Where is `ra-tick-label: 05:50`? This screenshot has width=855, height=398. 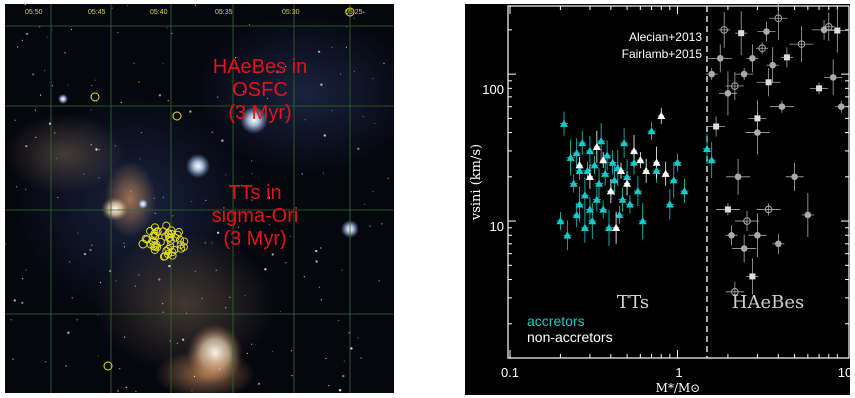 ra-tick-label: 05:50 is located at coordinates (34, 12).